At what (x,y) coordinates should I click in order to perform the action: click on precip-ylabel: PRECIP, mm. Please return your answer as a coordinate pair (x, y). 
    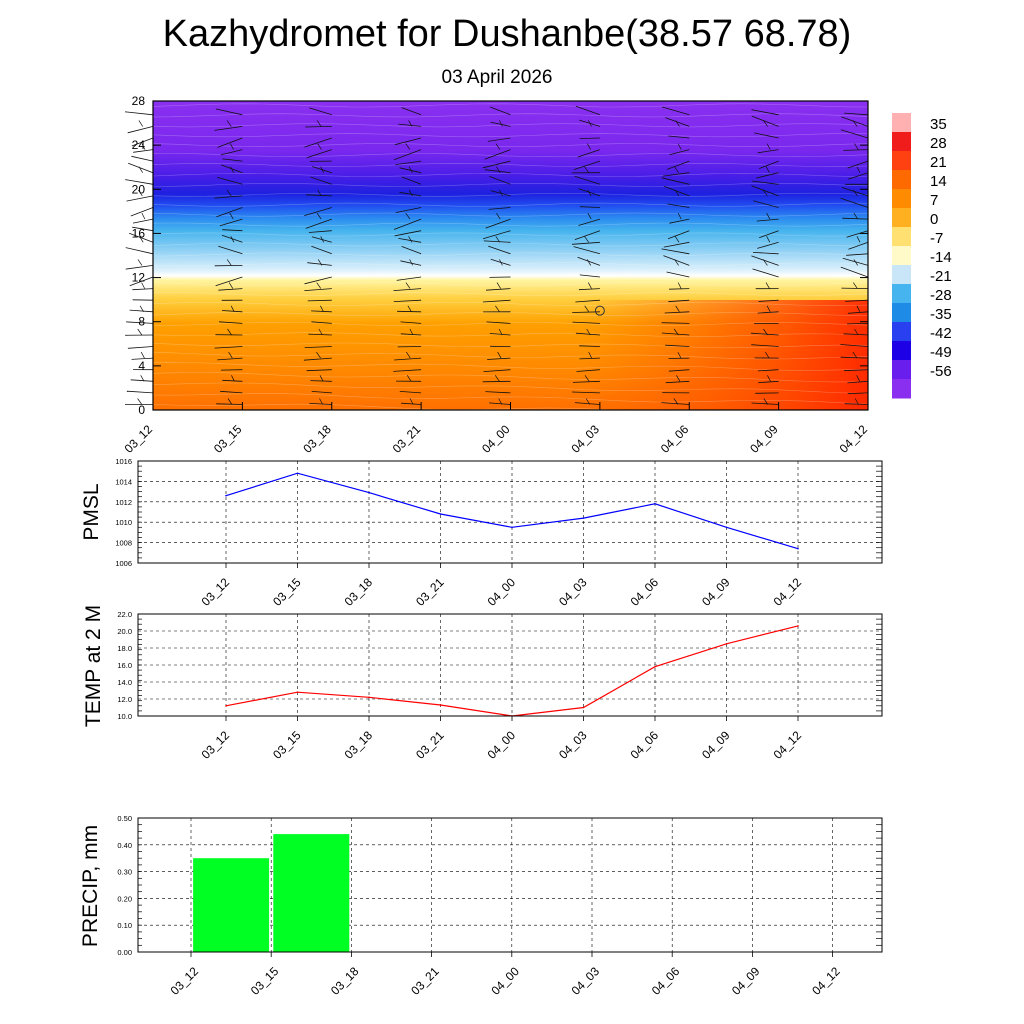
    Looking at the image, I should click on (90, 886).